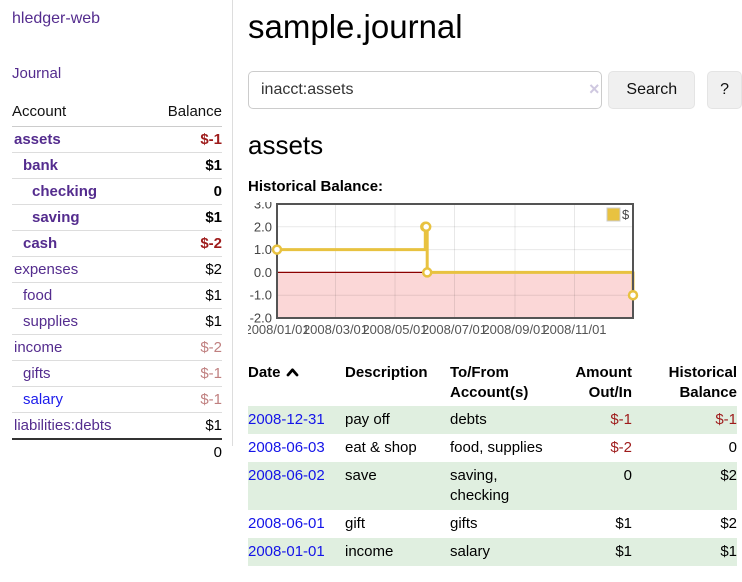 The height and width of the screenshot is (582, 742). I want to click on transaction-date-link: 2008-06-01, so click(286, 523).